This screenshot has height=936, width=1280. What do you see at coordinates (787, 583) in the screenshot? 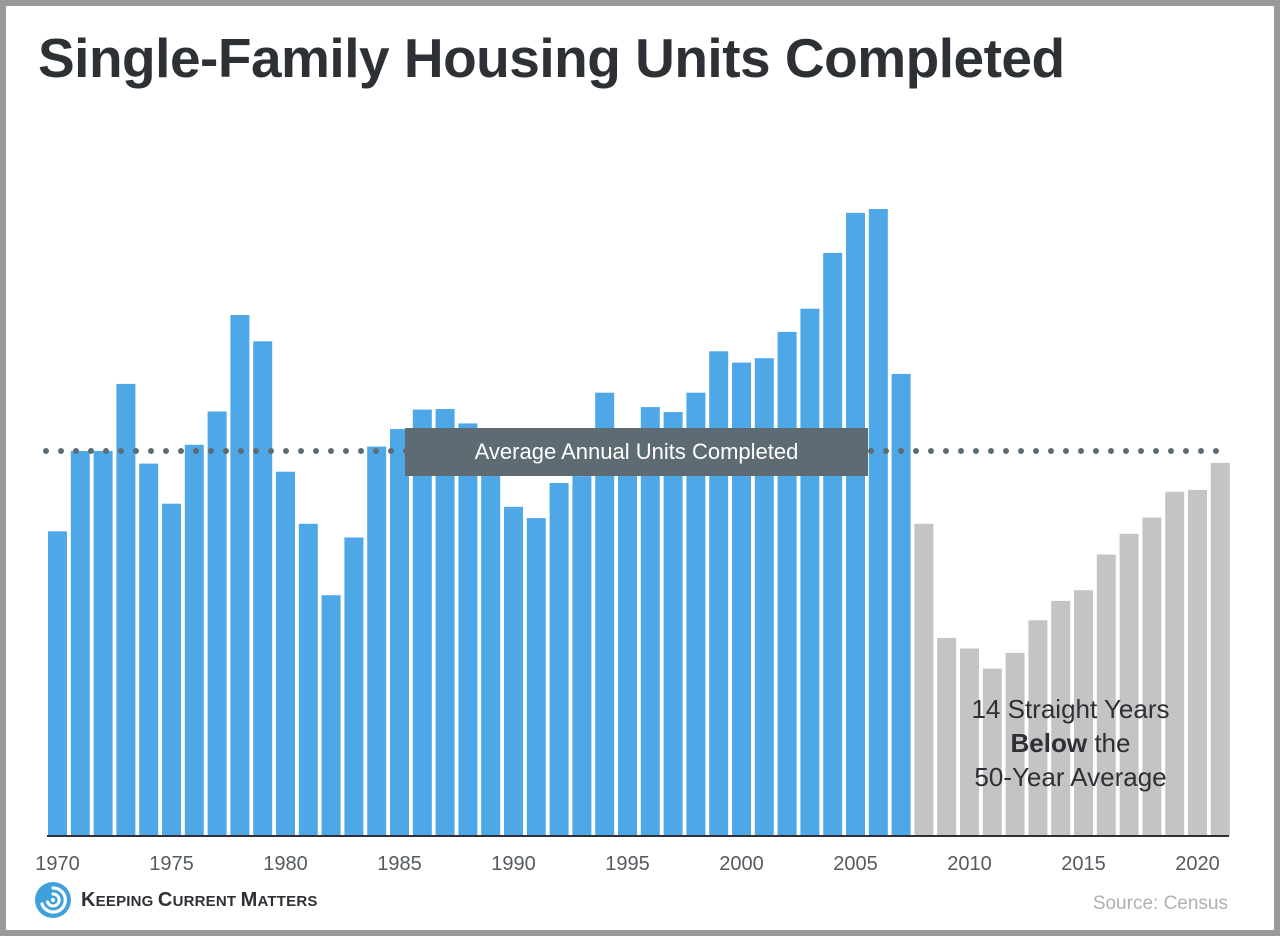
I see `bar-2002` at bounding box center [787, 583].